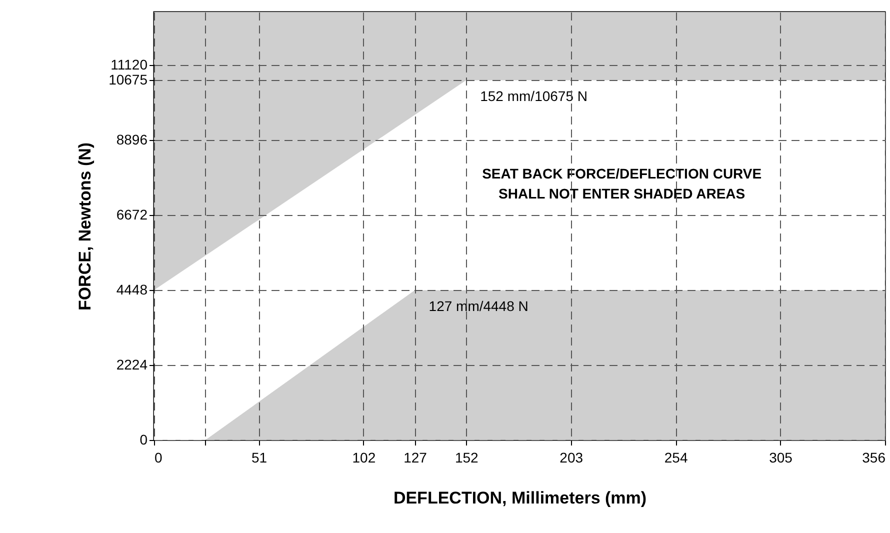 Image resolution: width=890 pixels, height=533 pixels. What do you see at coordinates (85, 226) in the screenshot?
I see `y-axis-title: FORCE, Newtons (N)` at bounding box center [85, 226].